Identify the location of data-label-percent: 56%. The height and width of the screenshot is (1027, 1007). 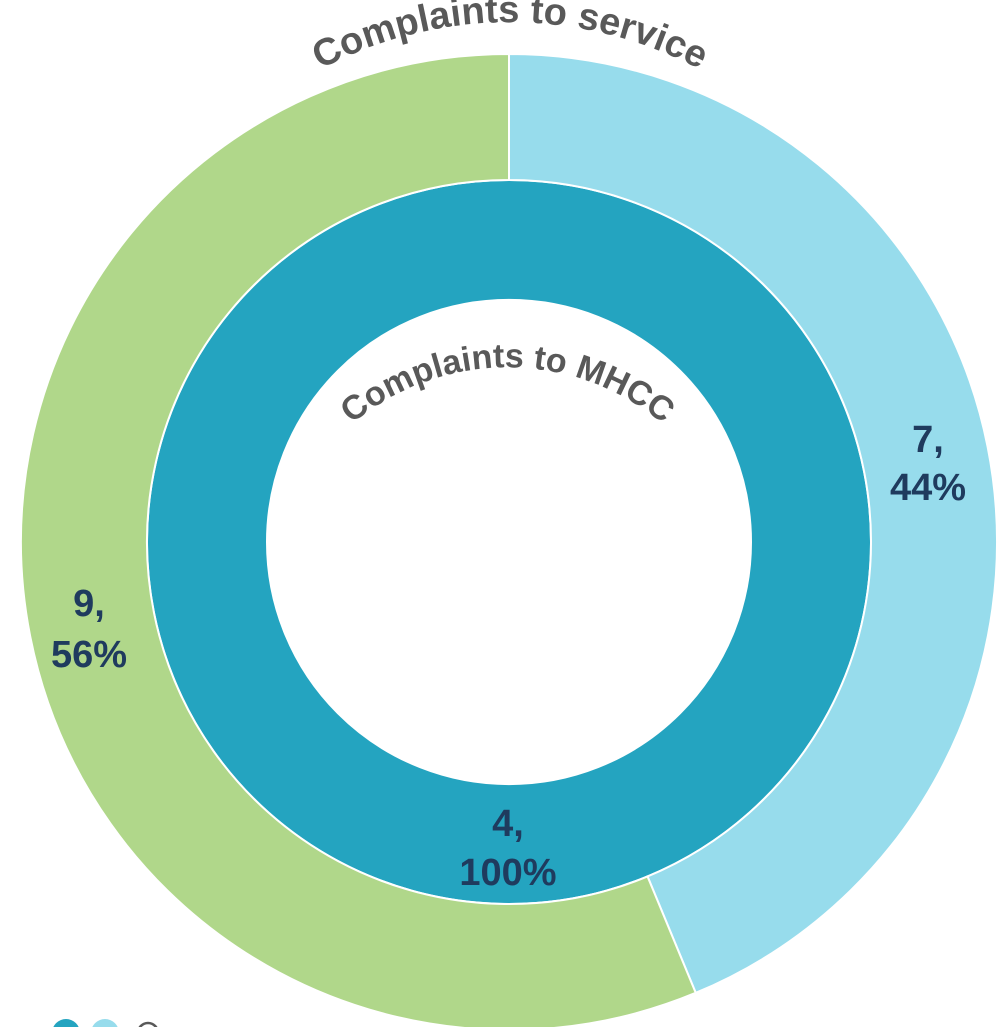
(89, 655).